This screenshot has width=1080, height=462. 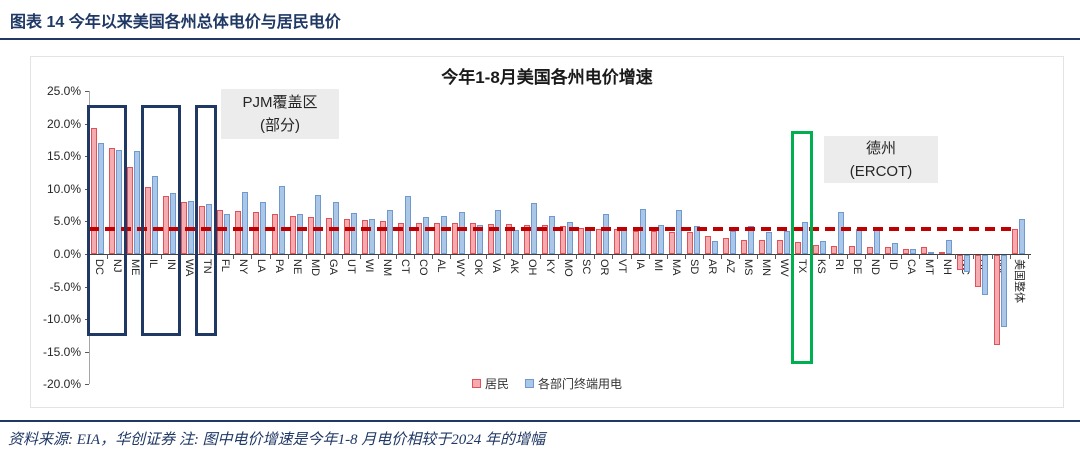 What do you see at coordinates (567, 268) in the screenshot?
I see `x-axis-label-MO: MO` at bounding box center [567, 268].